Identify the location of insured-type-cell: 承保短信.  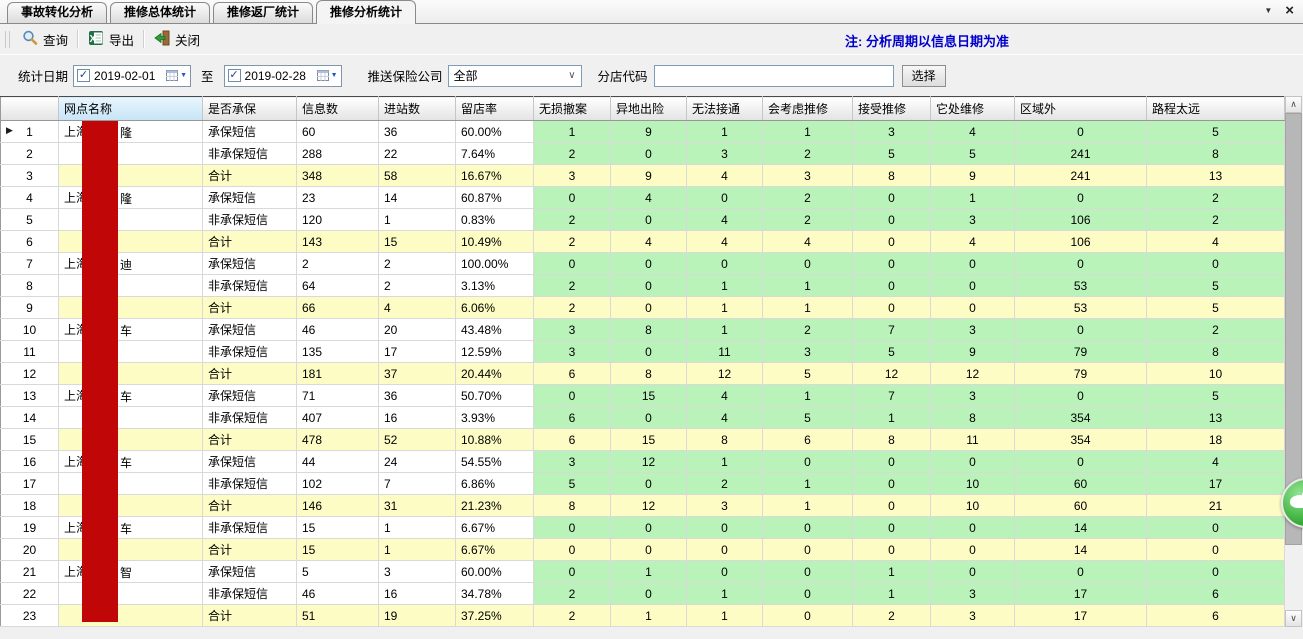
(249, 461).